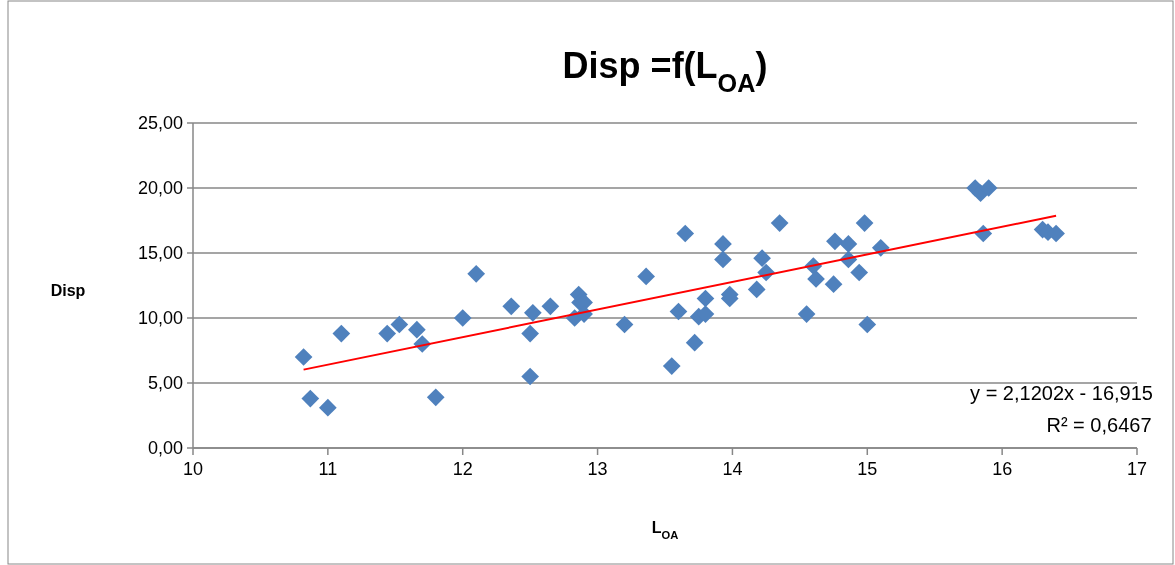 The height and width of the screenshot is (565, 1175). Describe the element at coordinates (867, 469) in the screenshot. I see `x-tick-label: 15` at that location.